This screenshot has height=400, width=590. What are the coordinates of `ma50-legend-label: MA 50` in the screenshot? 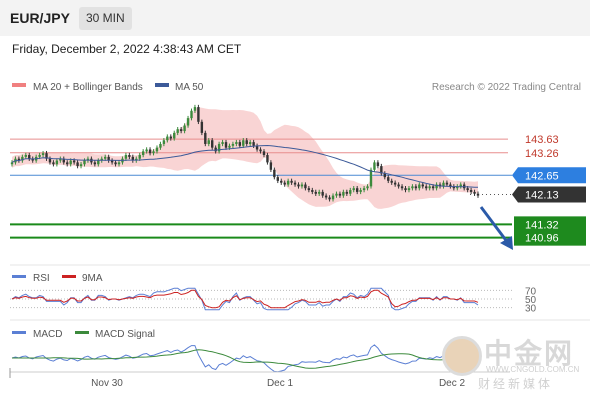 It's located at (189, 87).